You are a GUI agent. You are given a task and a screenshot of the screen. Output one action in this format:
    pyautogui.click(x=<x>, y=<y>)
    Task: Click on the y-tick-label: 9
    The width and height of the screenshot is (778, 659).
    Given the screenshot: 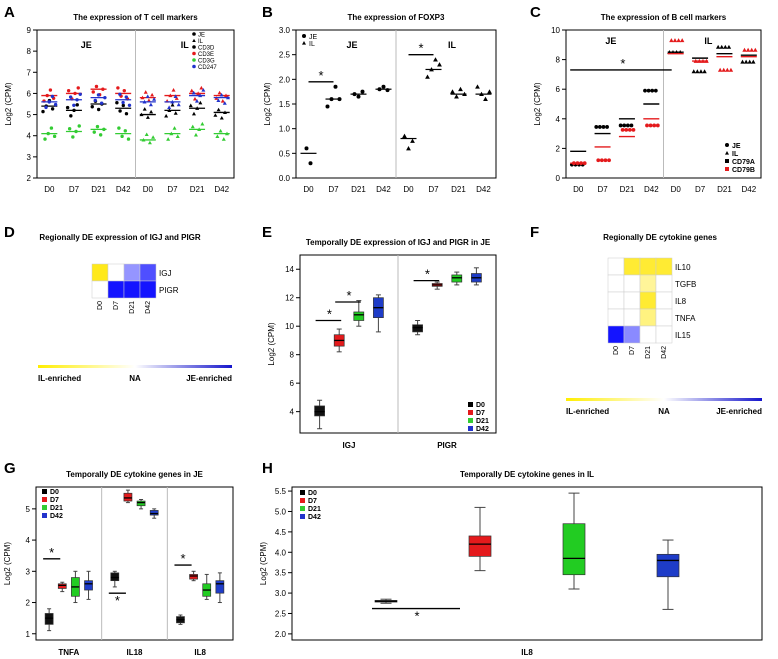 What is the action you would take?
    pyautogui.click(x=29, y=30)
    